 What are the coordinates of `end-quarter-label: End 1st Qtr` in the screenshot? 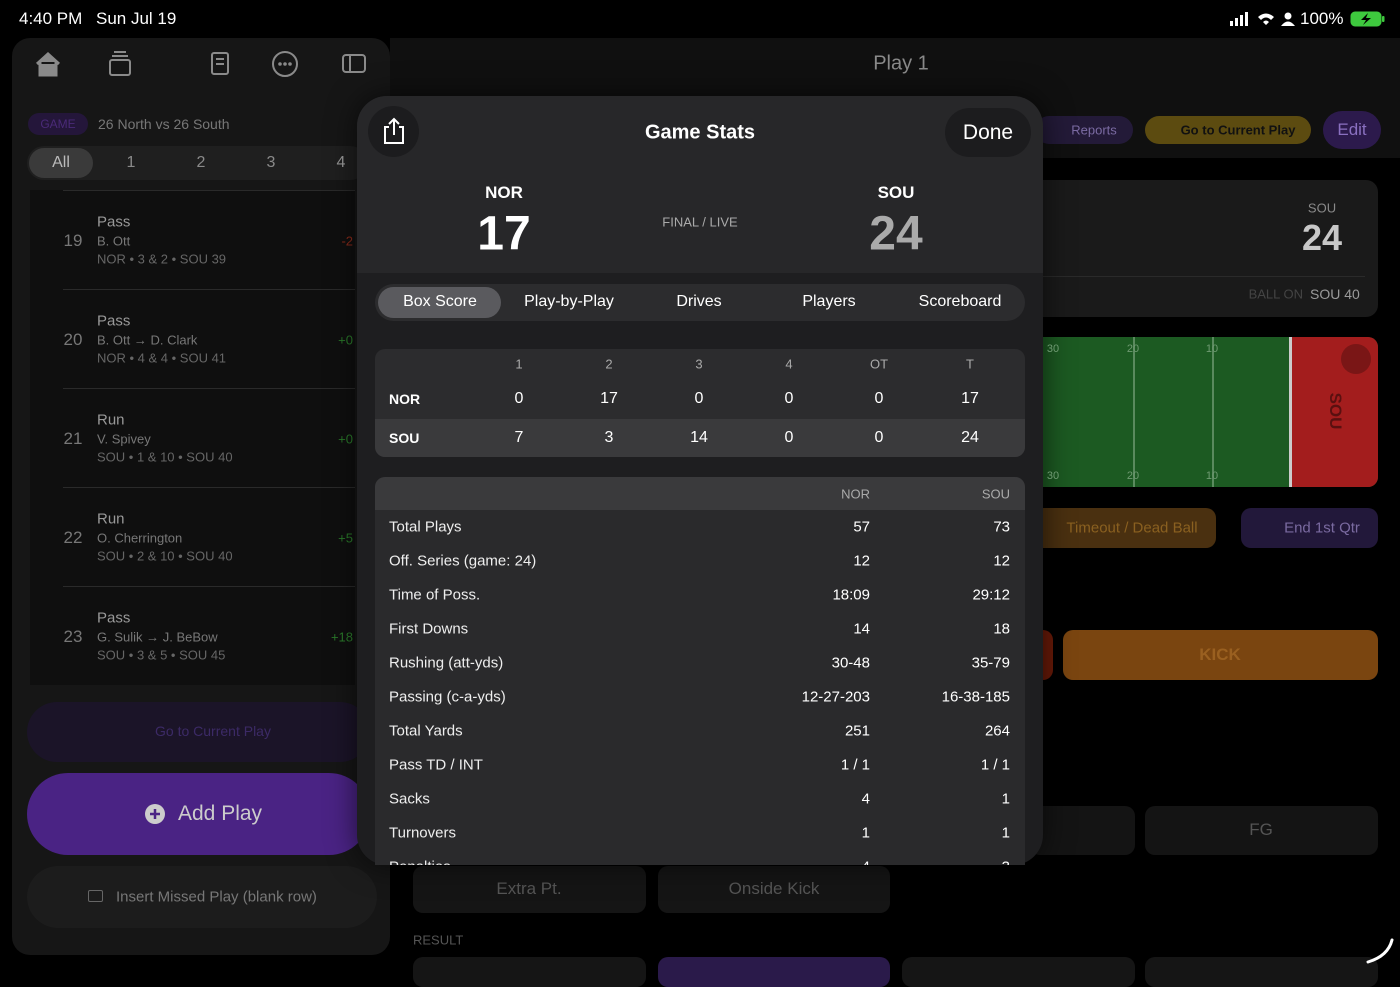 It's located at (1322, 528).